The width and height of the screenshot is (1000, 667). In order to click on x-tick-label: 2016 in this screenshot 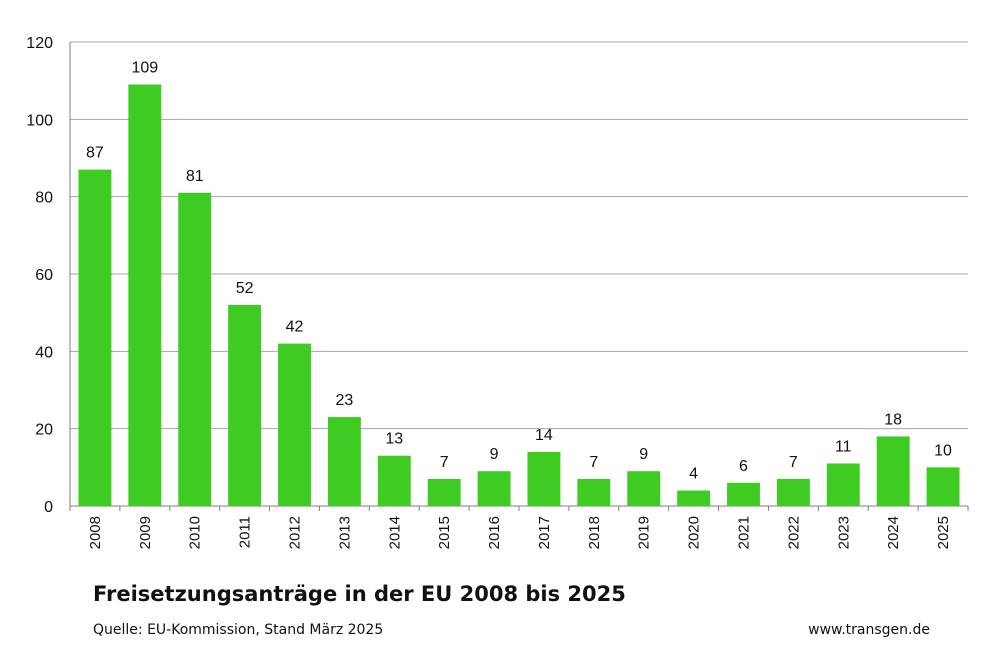, I will do `click(494, 532)`.